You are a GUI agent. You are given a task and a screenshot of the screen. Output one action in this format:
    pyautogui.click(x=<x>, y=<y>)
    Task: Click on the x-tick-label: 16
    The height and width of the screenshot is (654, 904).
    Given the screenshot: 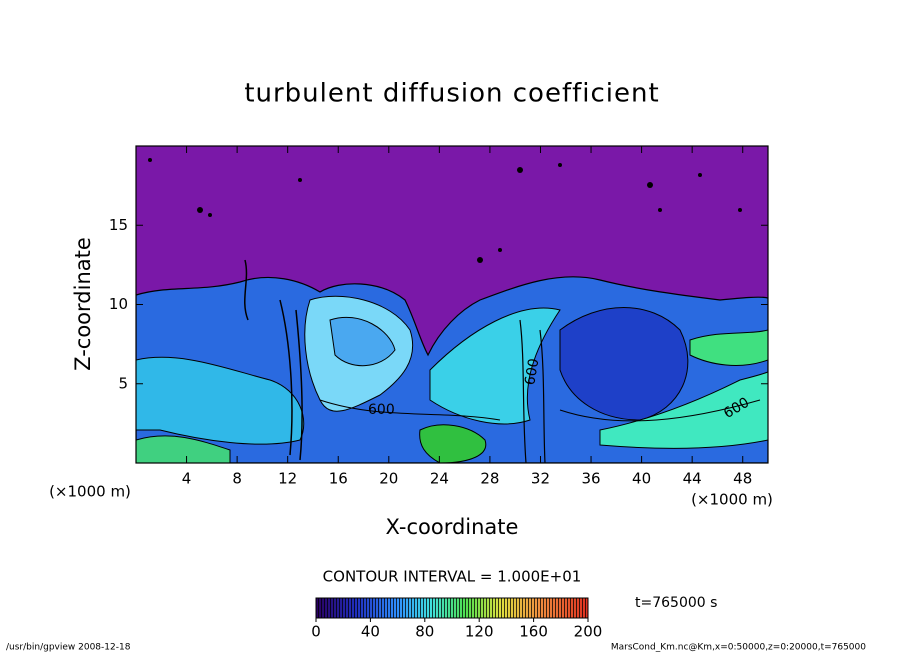 What is the action you would take?
    pyautogui.click(x=338, y=479)
    